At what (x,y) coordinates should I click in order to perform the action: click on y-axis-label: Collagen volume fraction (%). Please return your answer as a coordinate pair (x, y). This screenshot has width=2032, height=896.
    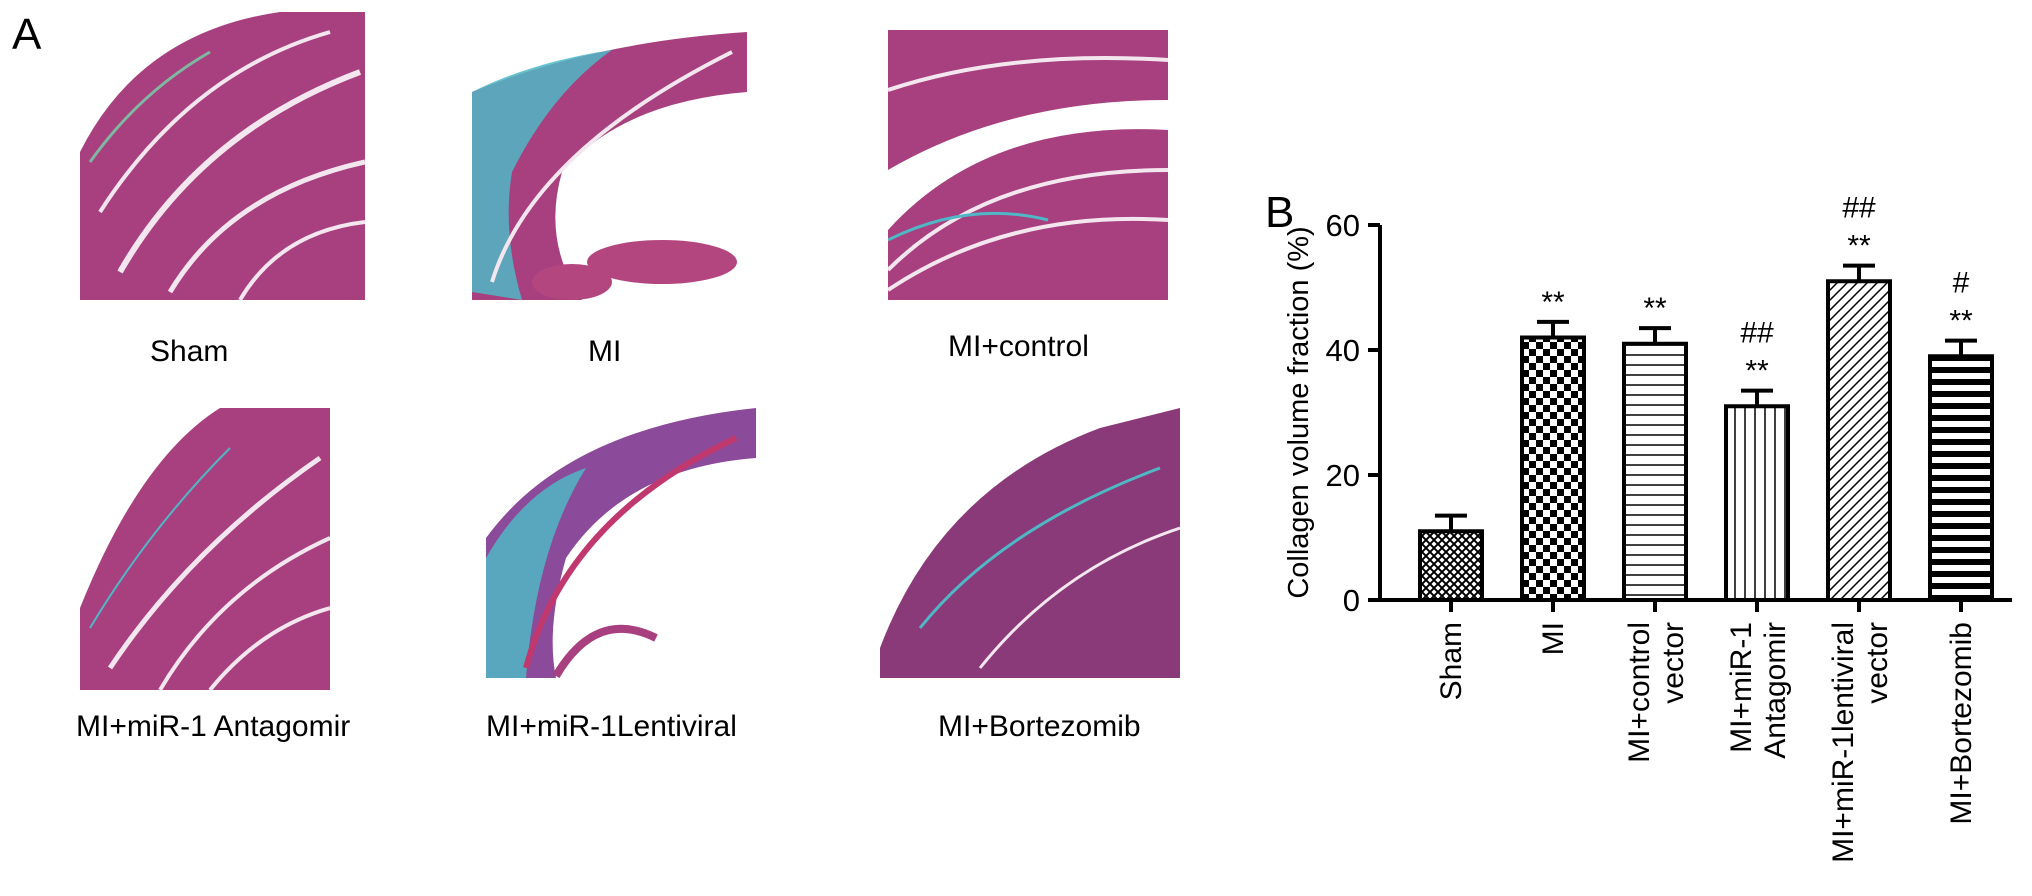
    Looking at the image, I should click on (1299, 412).